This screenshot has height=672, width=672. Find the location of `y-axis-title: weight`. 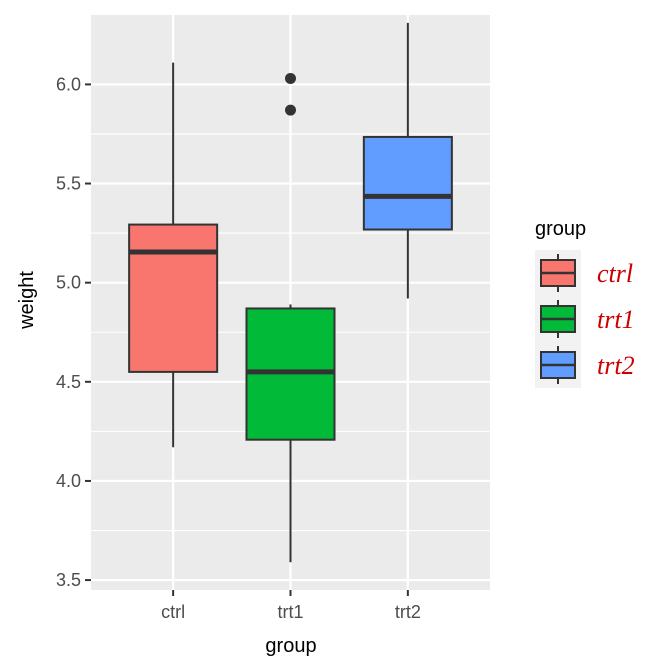

y-axis-title: weight is located at coordinates (27, 300).